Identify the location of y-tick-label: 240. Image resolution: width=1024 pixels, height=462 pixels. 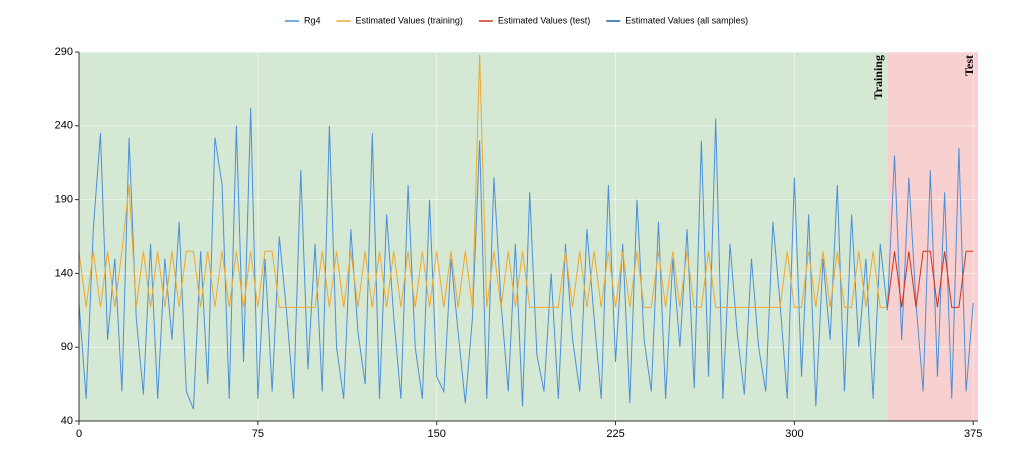
(64, 126).